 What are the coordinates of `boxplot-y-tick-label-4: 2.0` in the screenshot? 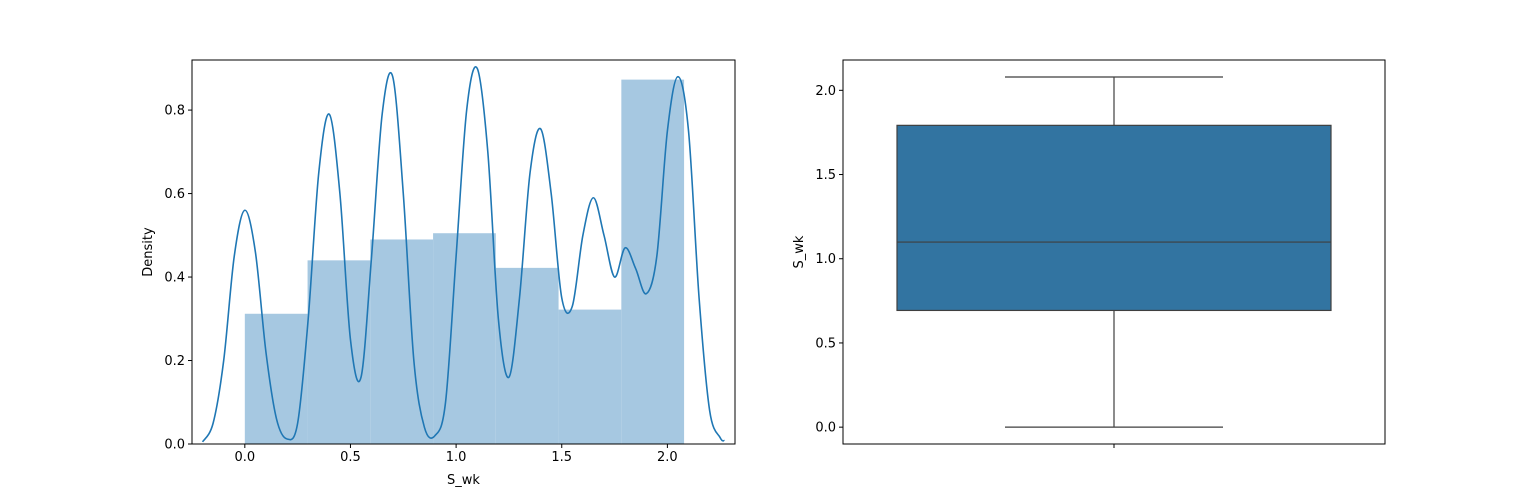 It's located at (825, 91).